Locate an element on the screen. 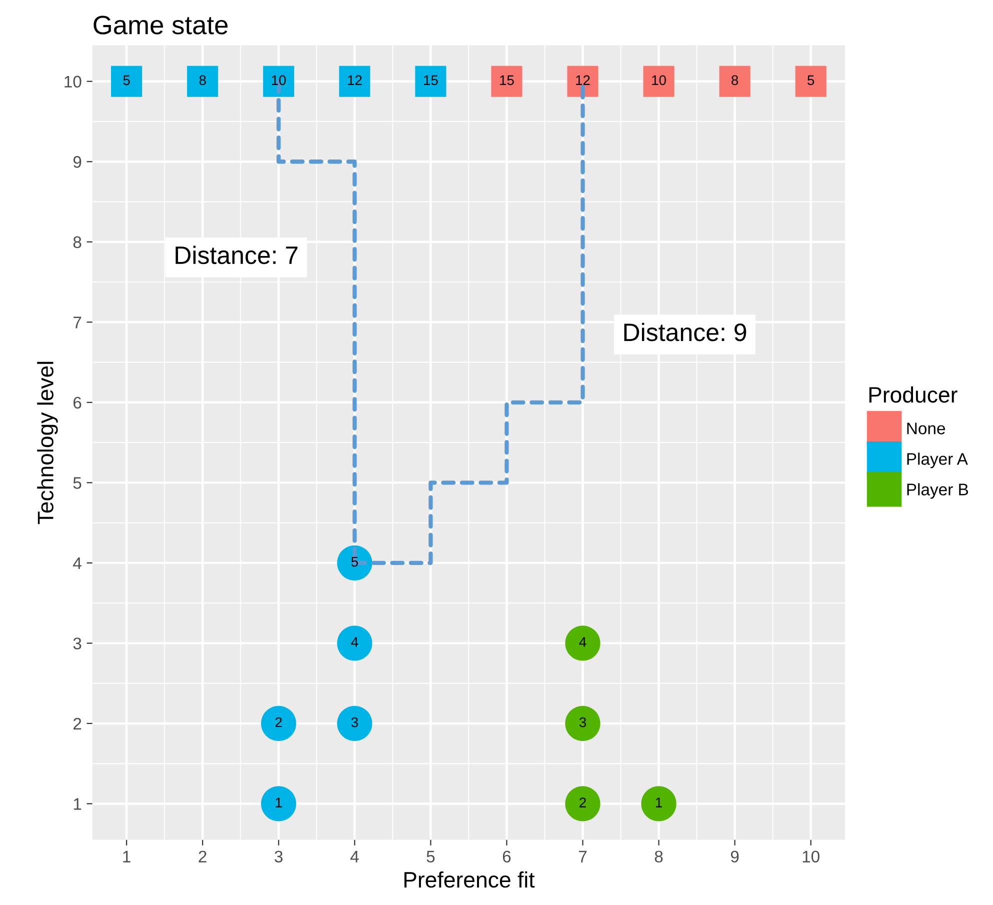 This screenshot has width=993, height=905. x-tick-label: 6 is located at coordinates (506, 856).